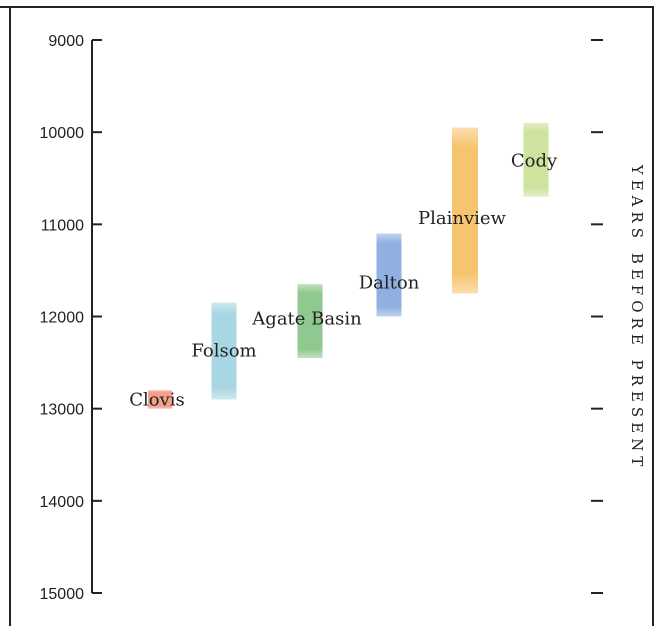 The height and width of the screenshot is (626, 662). I want to click on range-label-folsom: Folsom, so click(223, 351).